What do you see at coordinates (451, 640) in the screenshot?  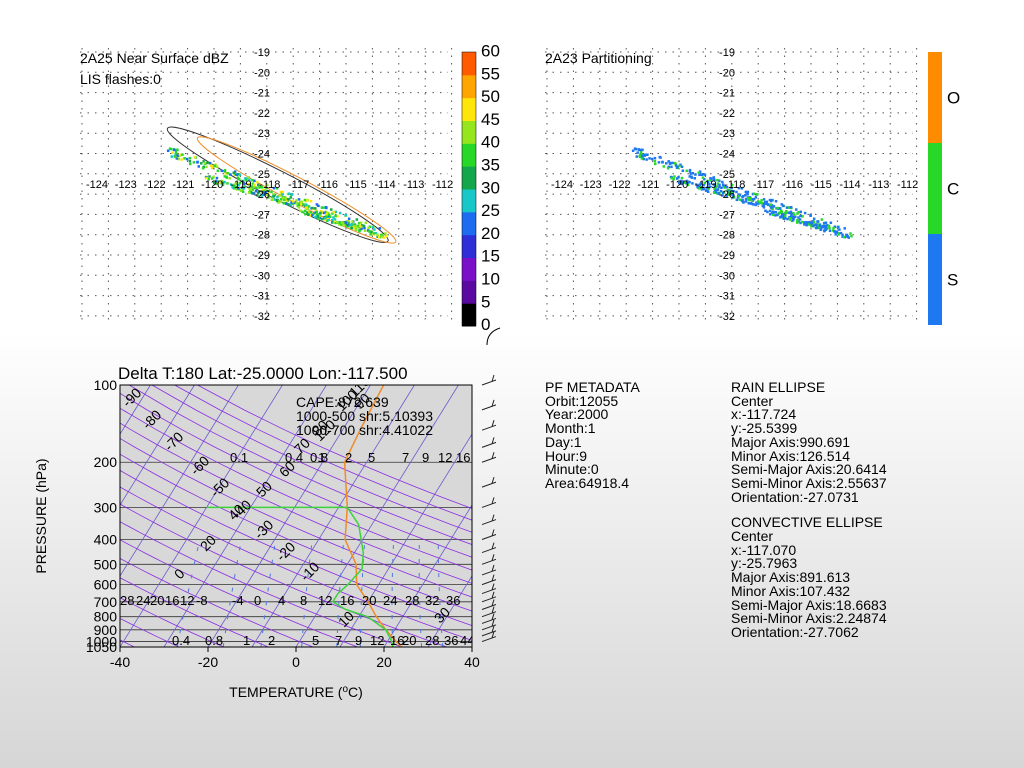 I see `mixing-ratio-label-bottom: 36` at bounding box center [451, 640].